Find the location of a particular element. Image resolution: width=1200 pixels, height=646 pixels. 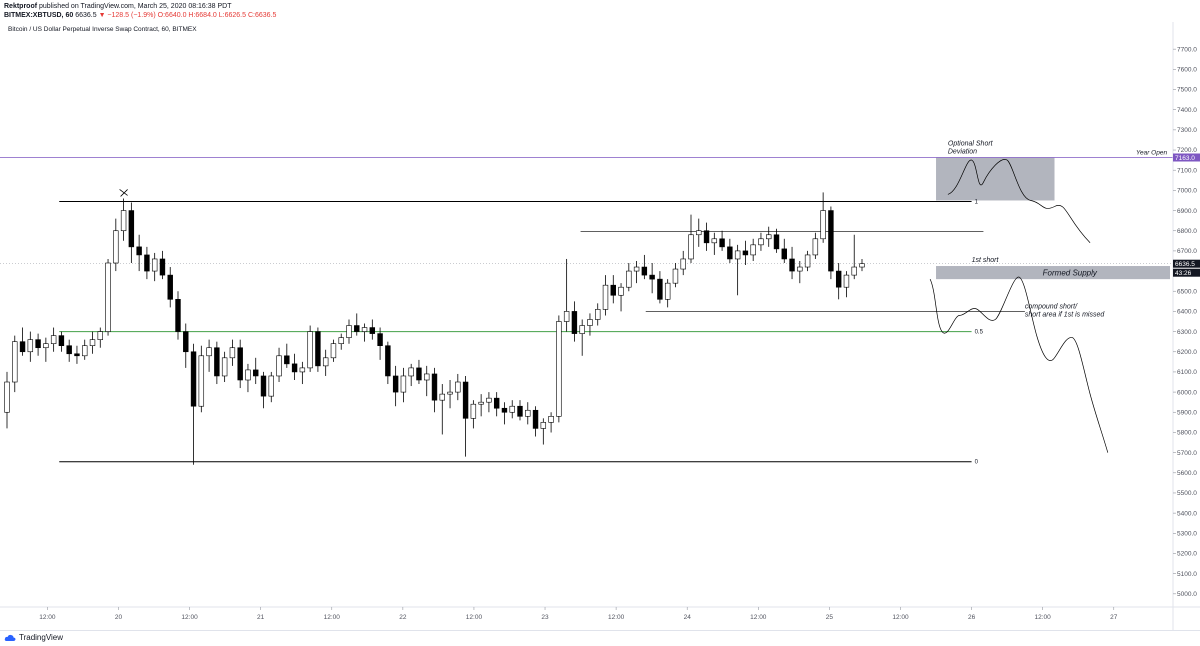

x-tick-label: 20 is located at coordinates (119, 617).